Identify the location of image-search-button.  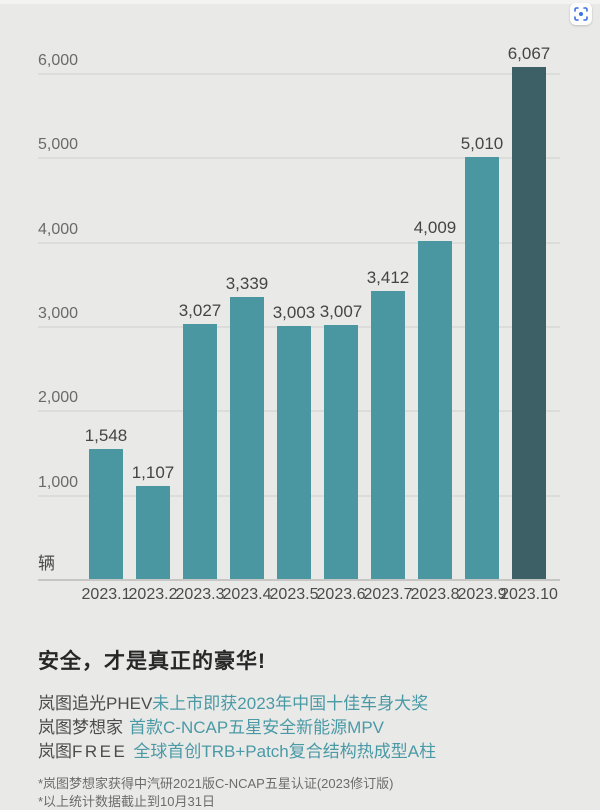
(581, 14).